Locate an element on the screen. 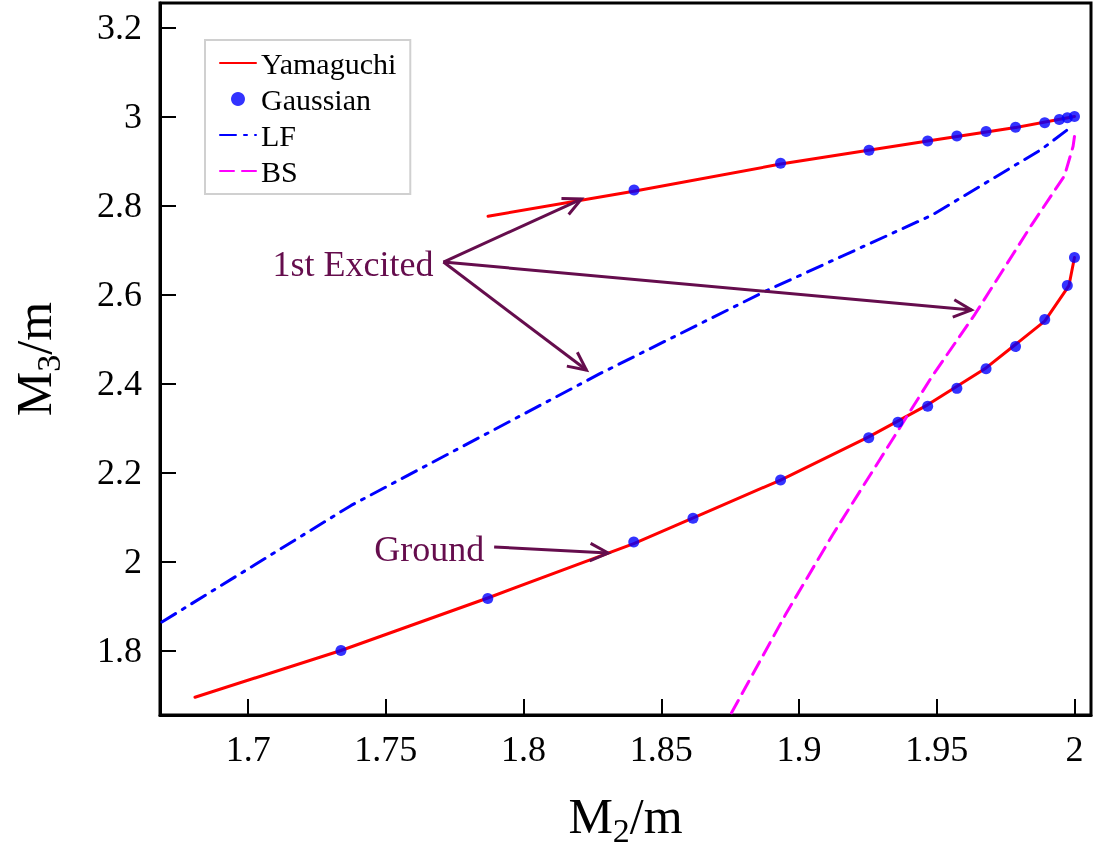 This screenshot has height=852, width=1094. legend-label: Yamaguchi is located at coordinates (329, 63).